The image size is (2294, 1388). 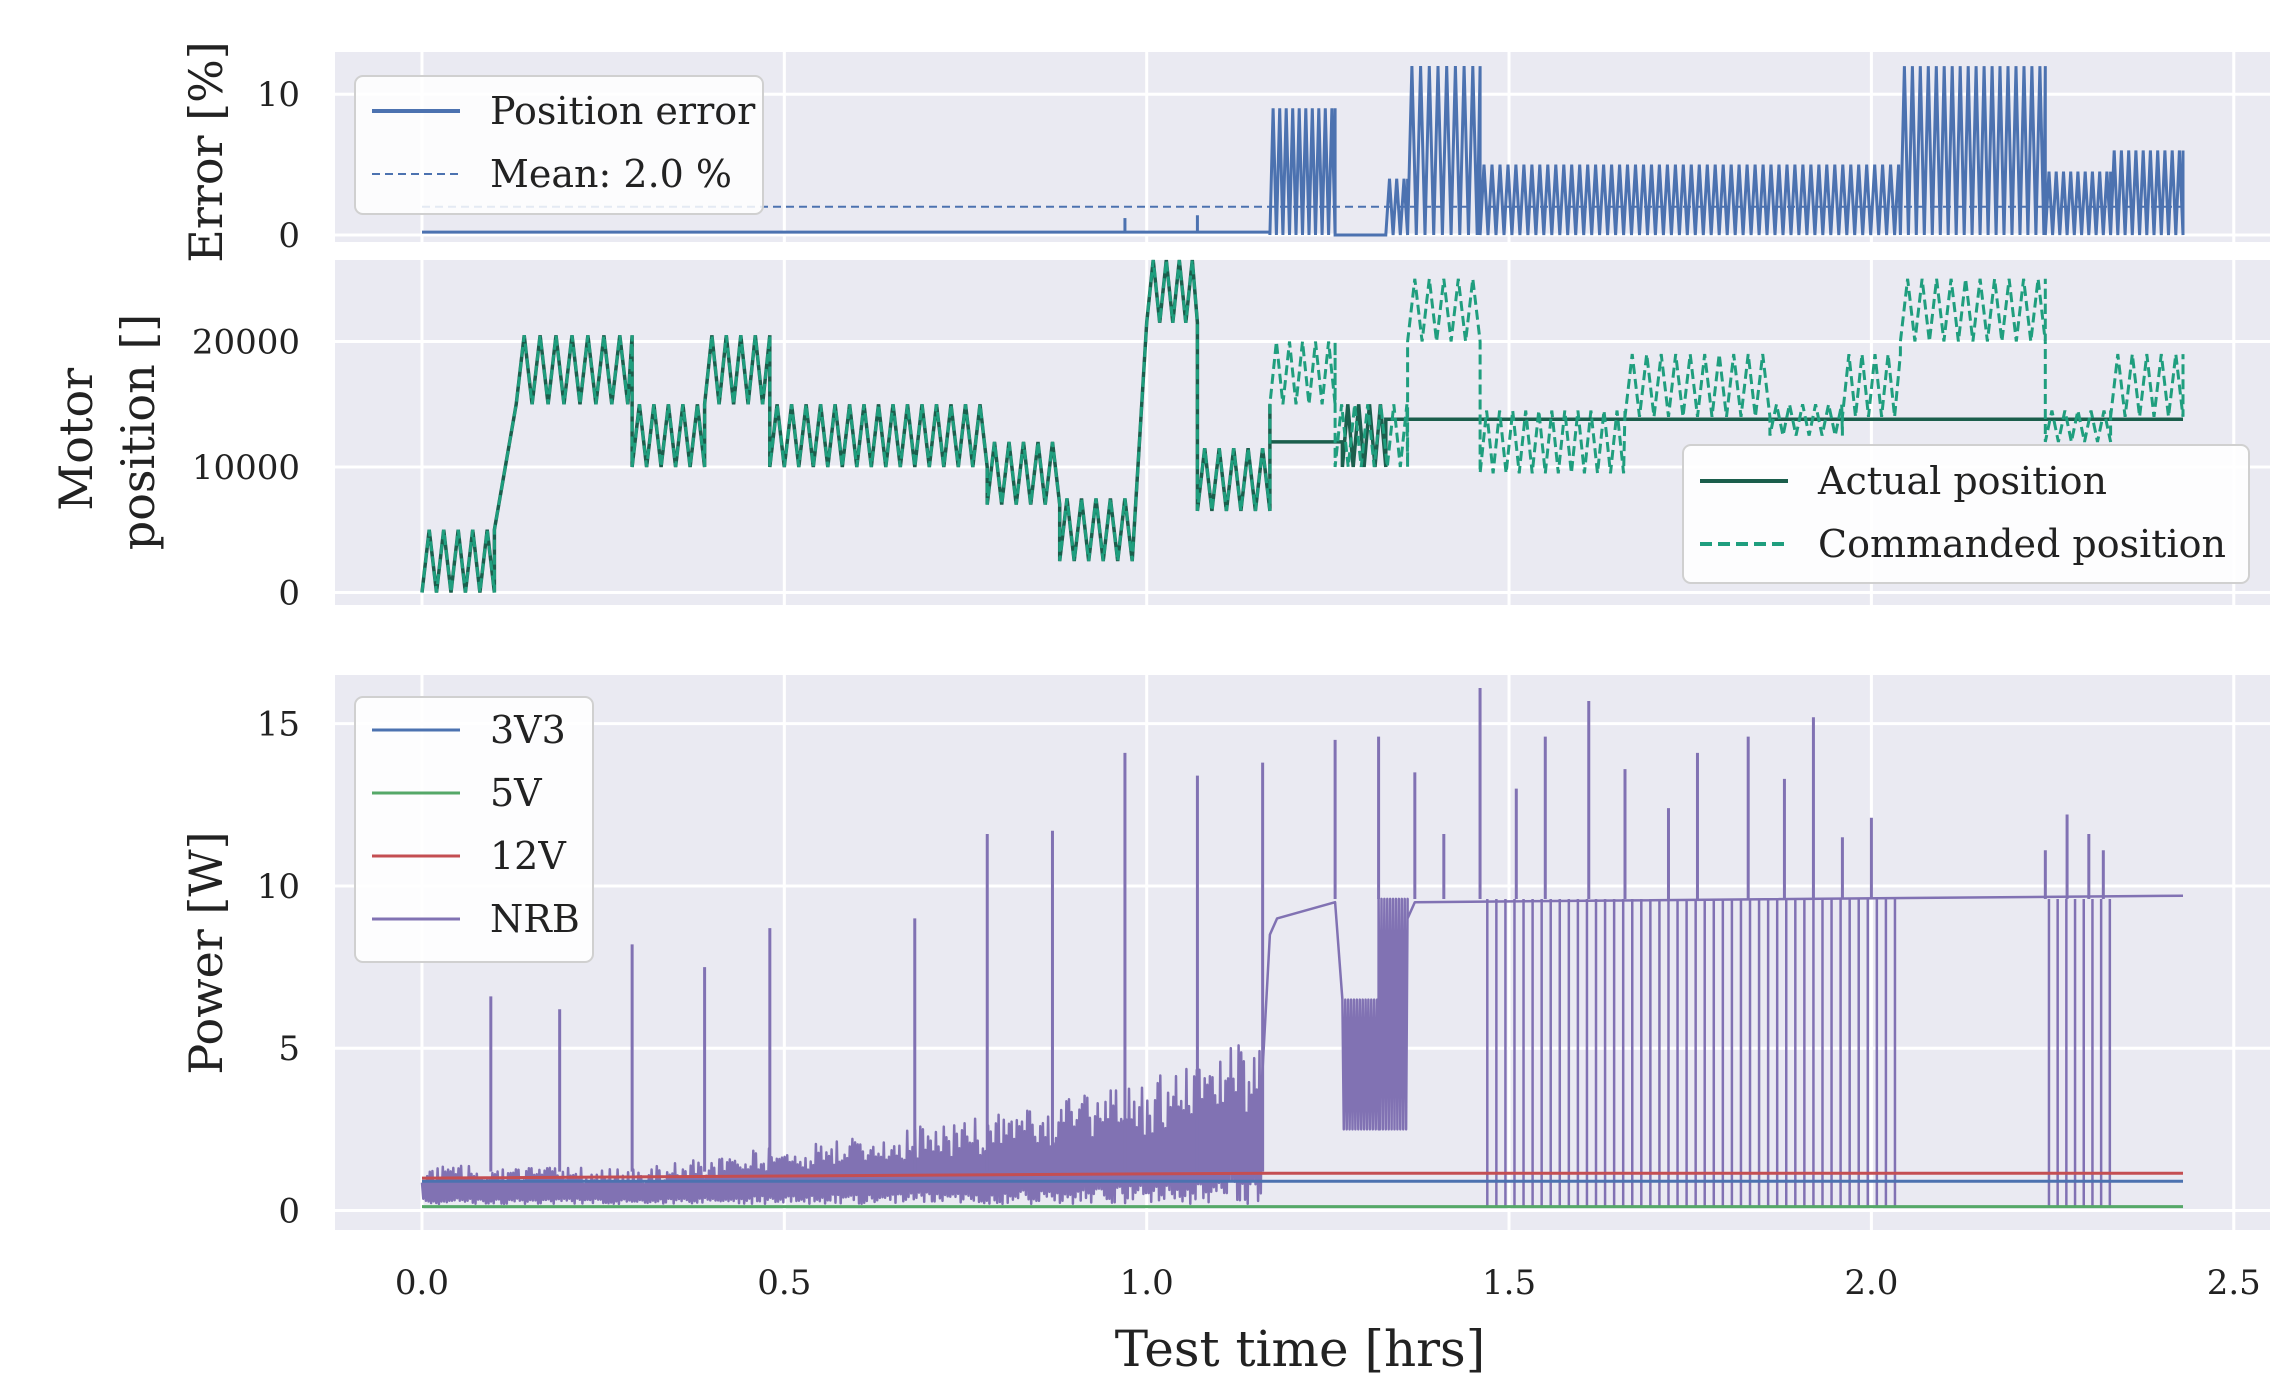 I want to click on position-y-tick-label-1: 10000, so click(x=246, y=468).